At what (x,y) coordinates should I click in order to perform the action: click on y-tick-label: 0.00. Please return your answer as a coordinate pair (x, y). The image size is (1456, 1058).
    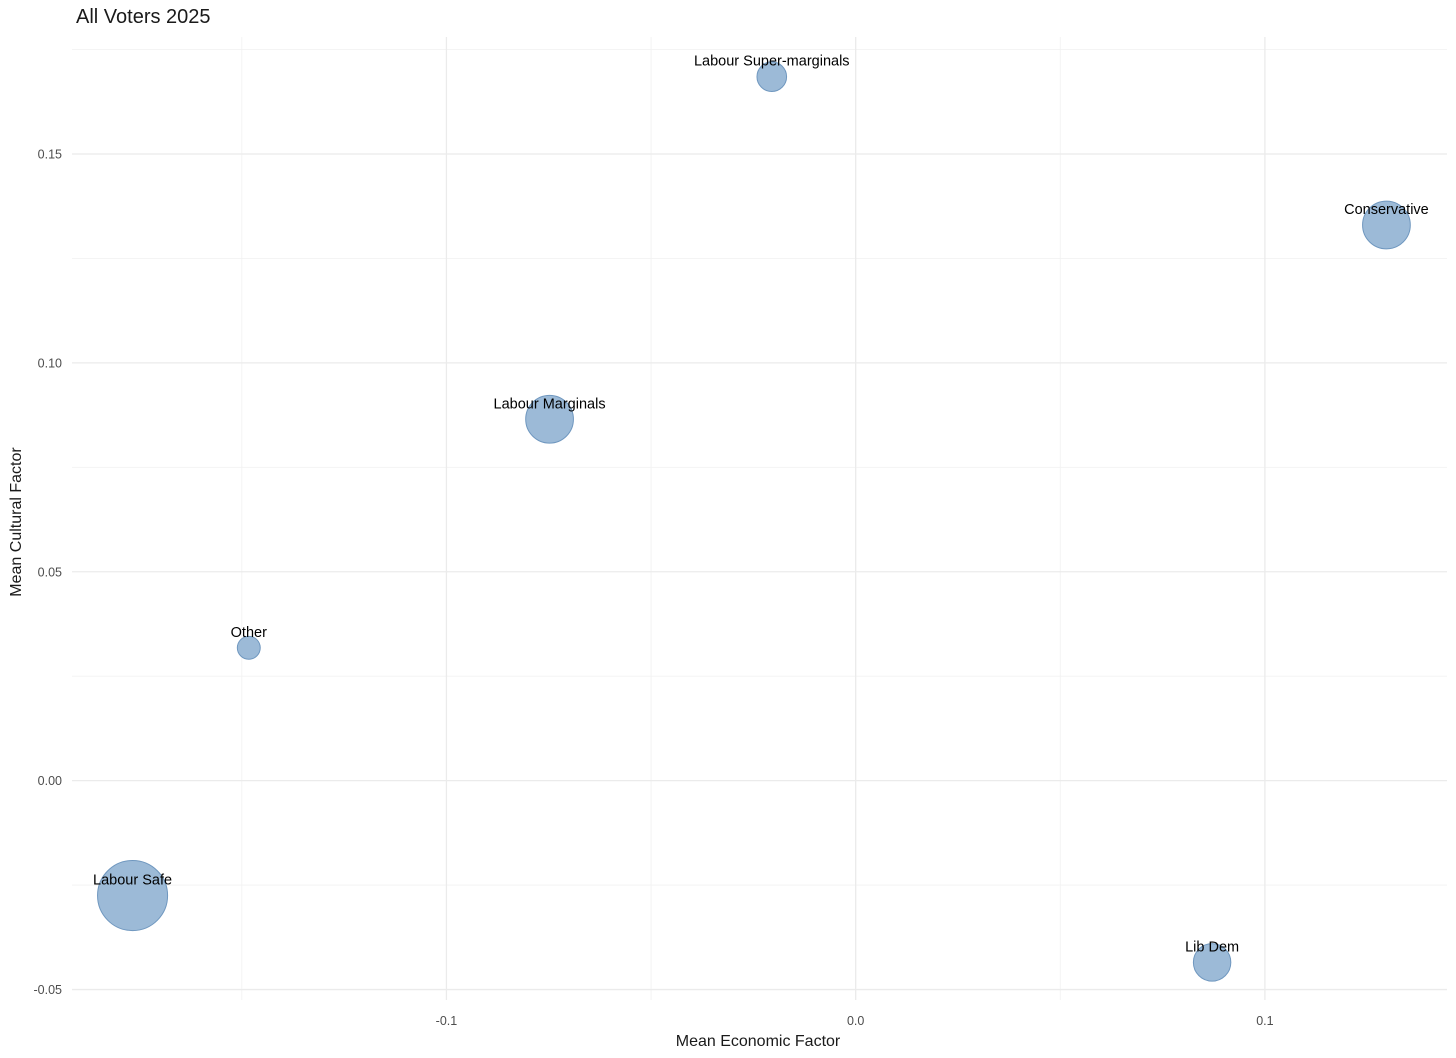
    Looking at the image, I should click on (50, 781).